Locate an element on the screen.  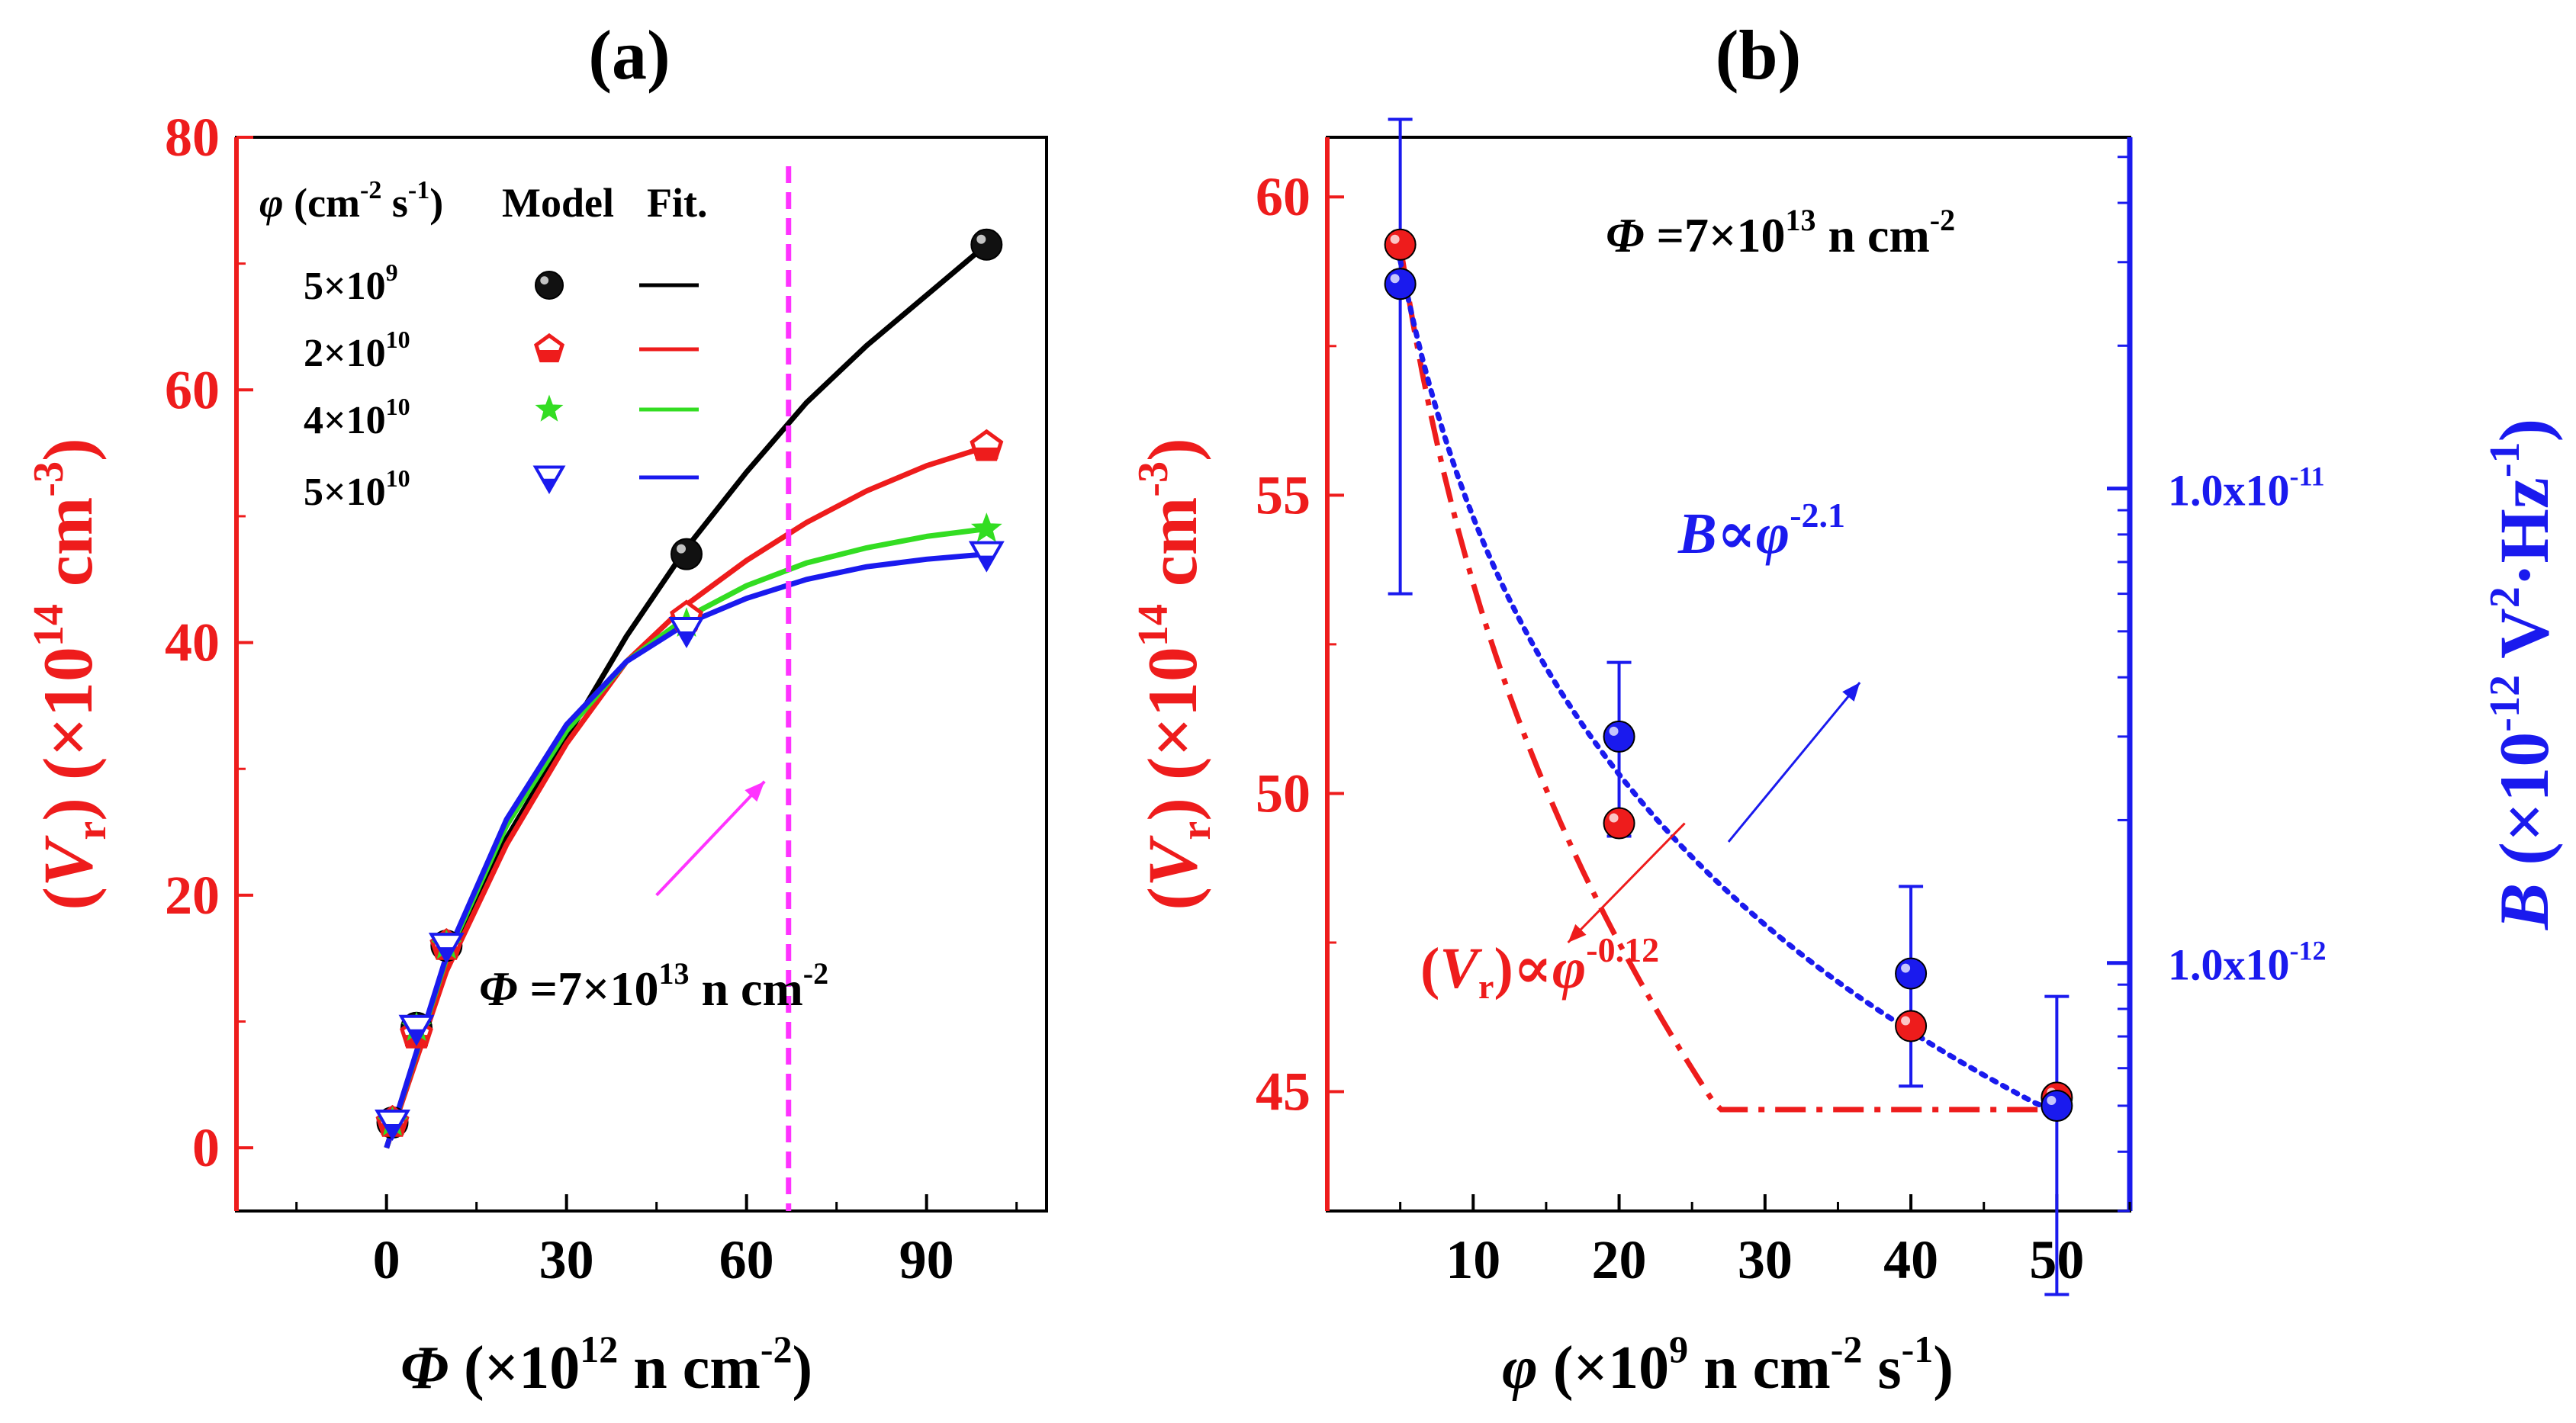
panel-a-x-tick-labels: 0 30 60 90 is located at coordinates (663, 1259).